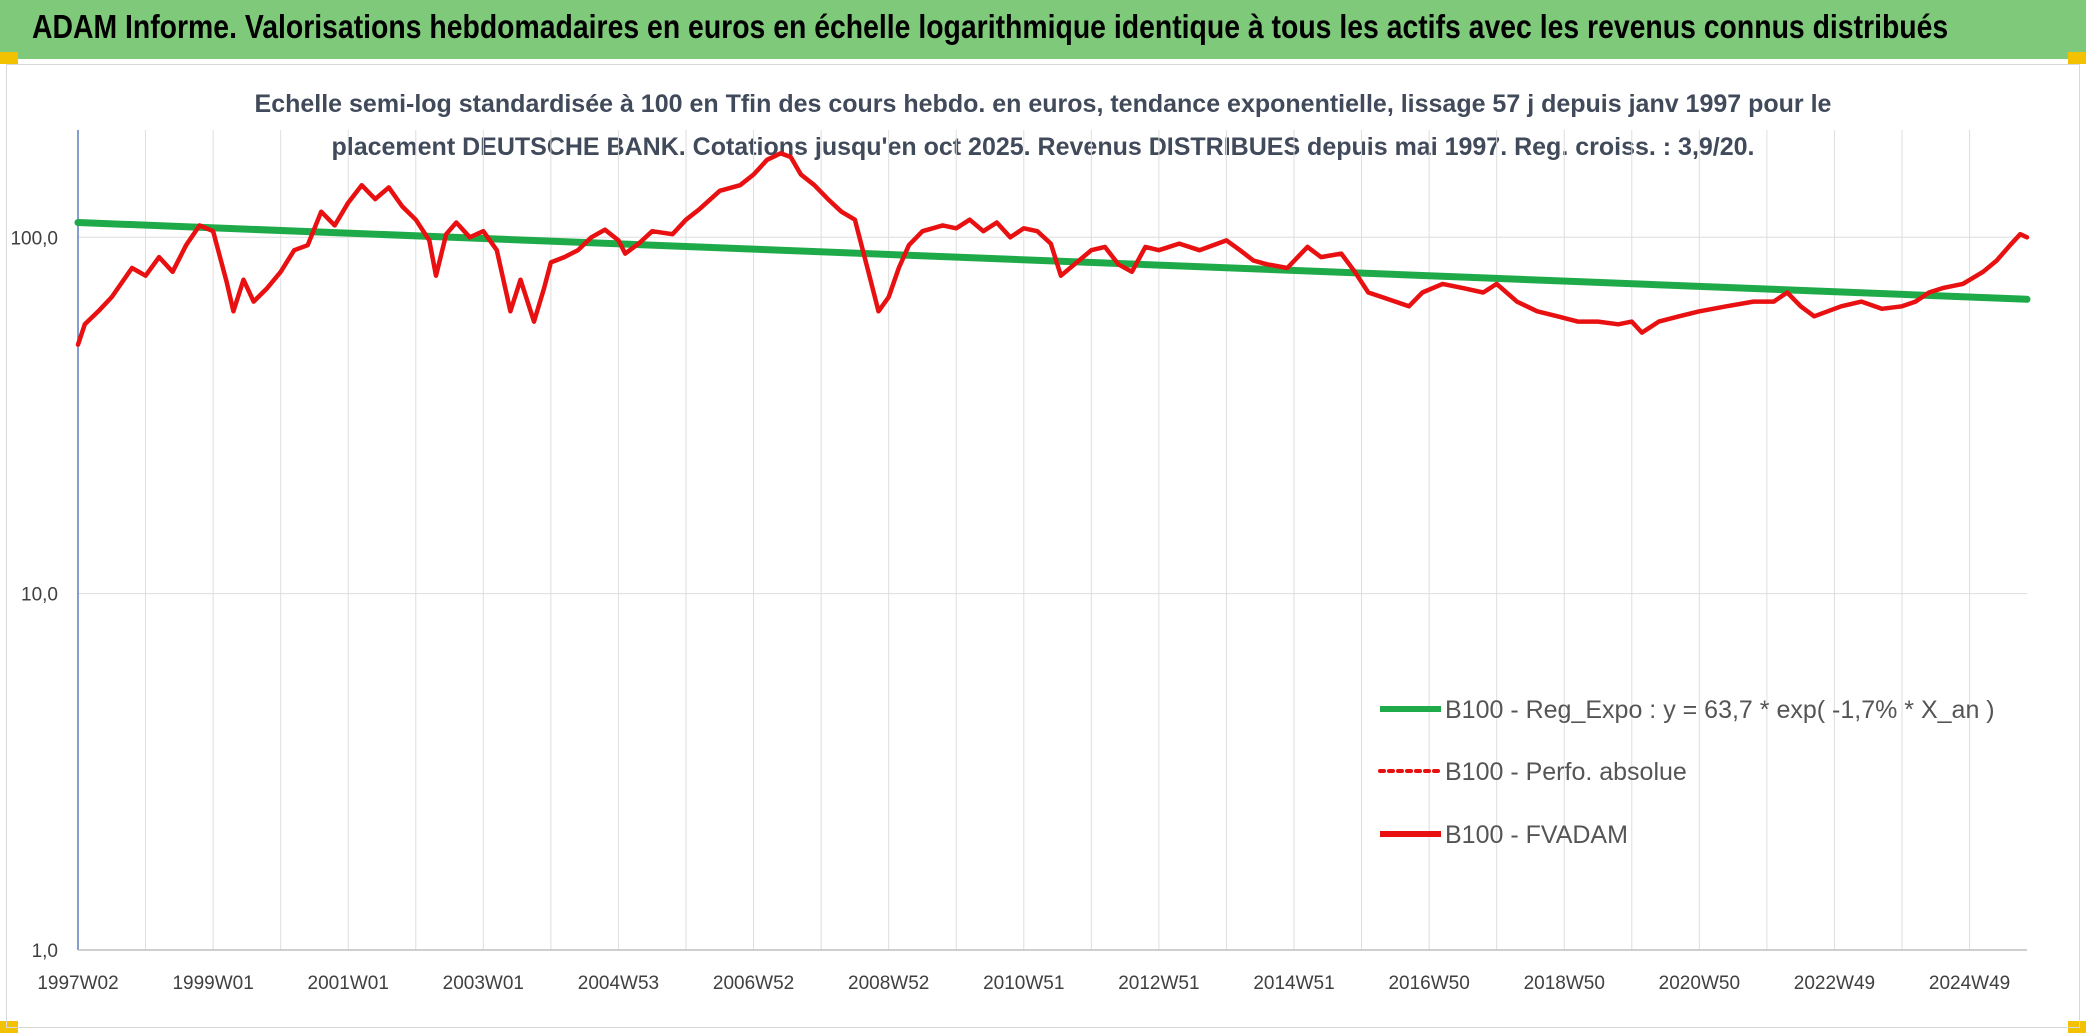 The height and width of the screenshot is (1033, 2086). I want to click on x-tick-label: 2016W50, so click(1428, 983).